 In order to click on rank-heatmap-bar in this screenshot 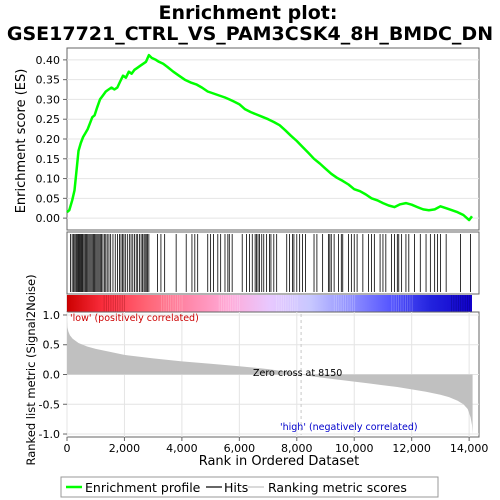, I will do `click(269, 303)`.